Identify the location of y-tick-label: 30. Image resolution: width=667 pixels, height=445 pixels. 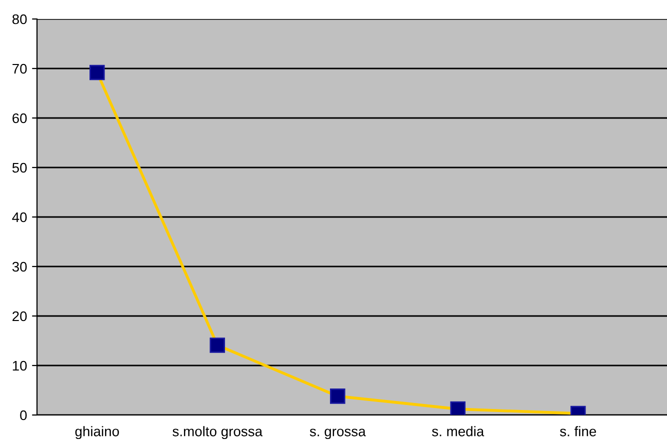
(19, 267).